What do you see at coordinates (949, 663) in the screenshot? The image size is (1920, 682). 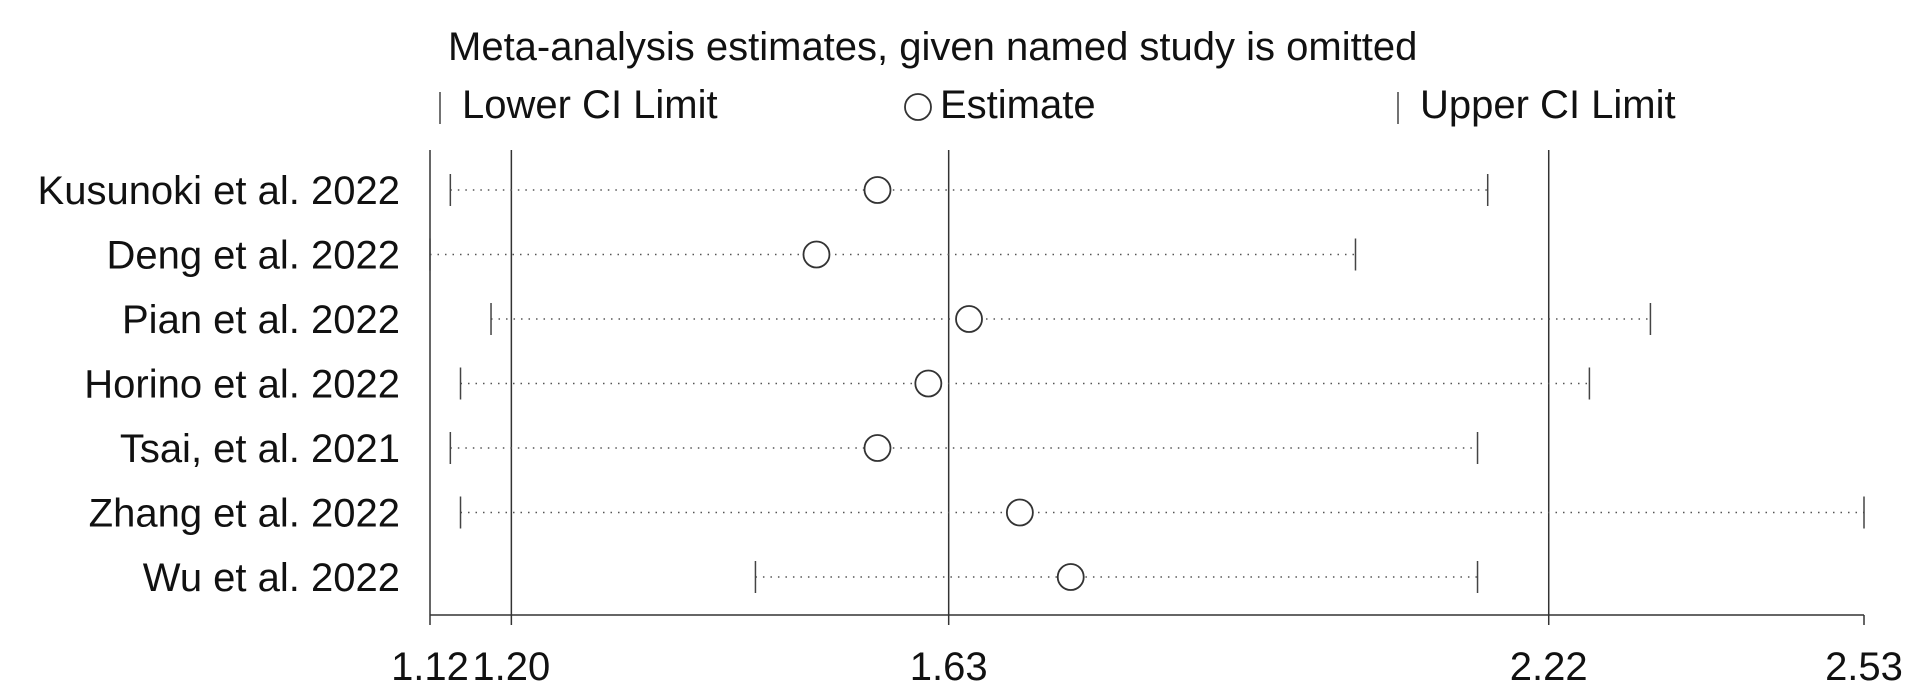 I see `x-tick-label: 1.63` at bounding box center [949, 663].